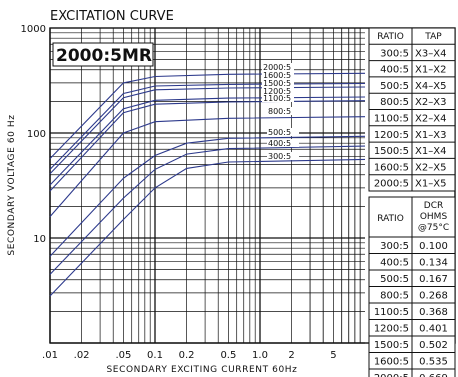  Describe the element at coordinates (433, 345) in the screenshot. I see `dcr-value-cell: 0.502` at that location.